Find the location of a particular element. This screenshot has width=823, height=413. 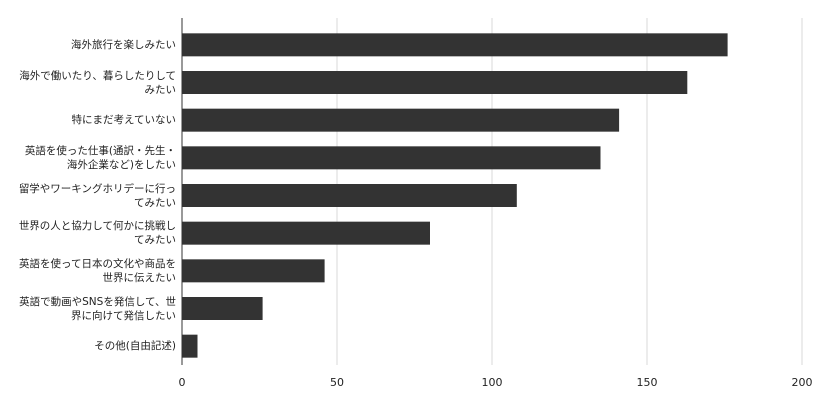

y-tick-label: 留学やワーキングホリデーに行ってみたい is located at coordinates (97, 195).